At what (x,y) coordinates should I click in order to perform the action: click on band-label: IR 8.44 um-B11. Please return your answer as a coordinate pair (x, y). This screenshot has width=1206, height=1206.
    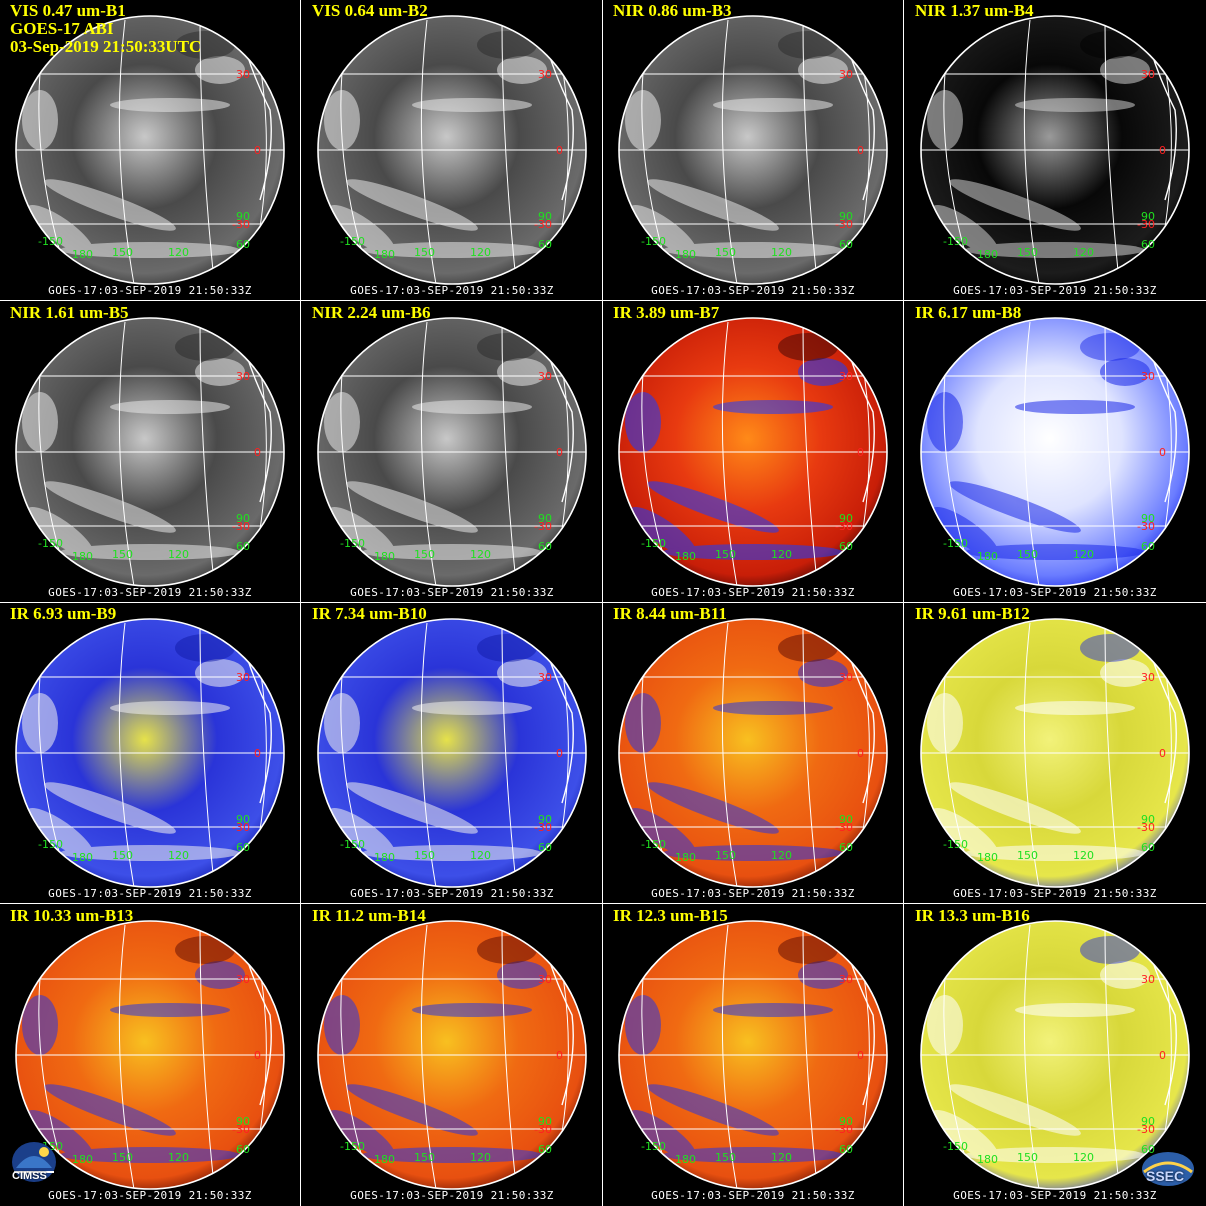
    Looking at the image, I should click on (670, 614).